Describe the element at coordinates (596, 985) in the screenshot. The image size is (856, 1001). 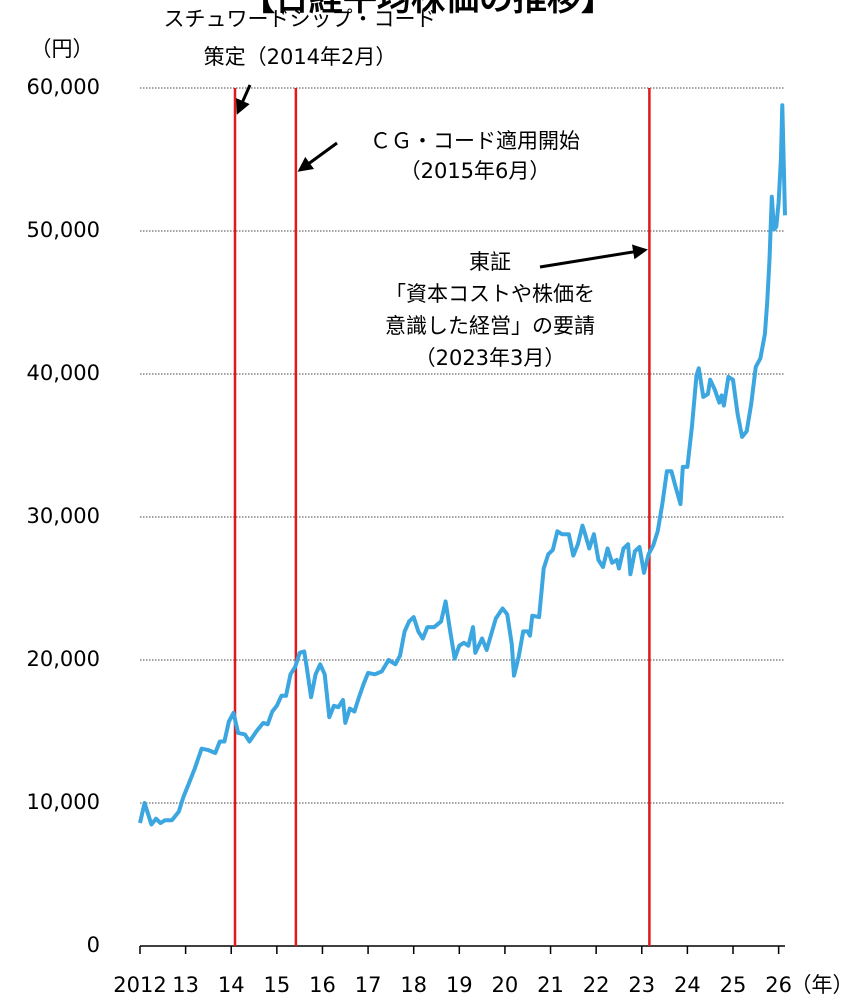
I see `x-tick-label: 22` at that location.